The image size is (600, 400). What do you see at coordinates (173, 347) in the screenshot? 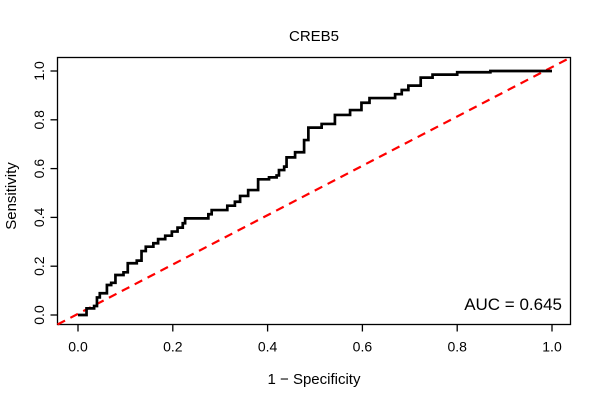
I see `x-tick-label: 0.2` at bounding box center [173, 347].